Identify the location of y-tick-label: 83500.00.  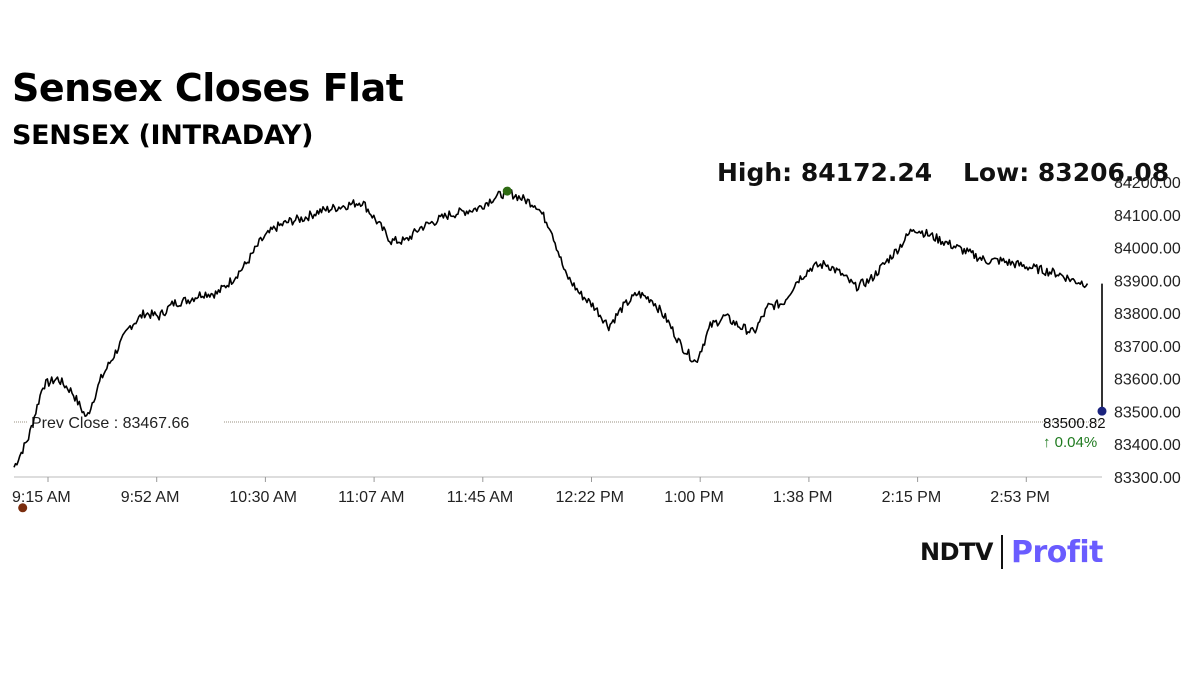
(1147, 412).